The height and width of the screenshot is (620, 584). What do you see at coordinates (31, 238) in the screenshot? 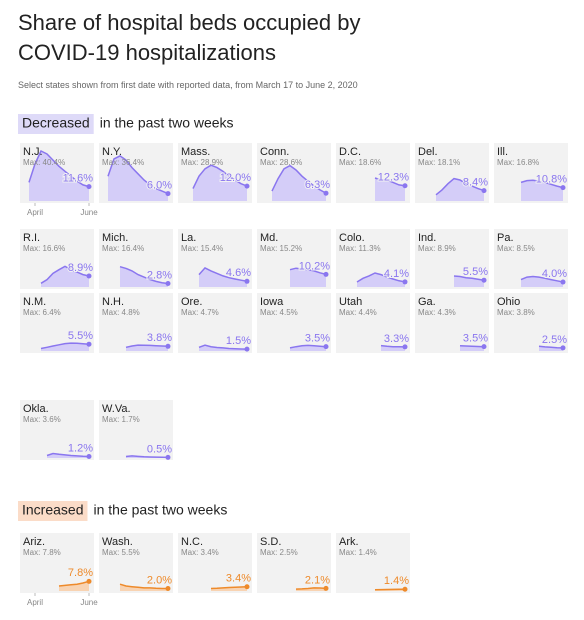
I see `panel-name: R.I.` at bounding box center [31, 238].